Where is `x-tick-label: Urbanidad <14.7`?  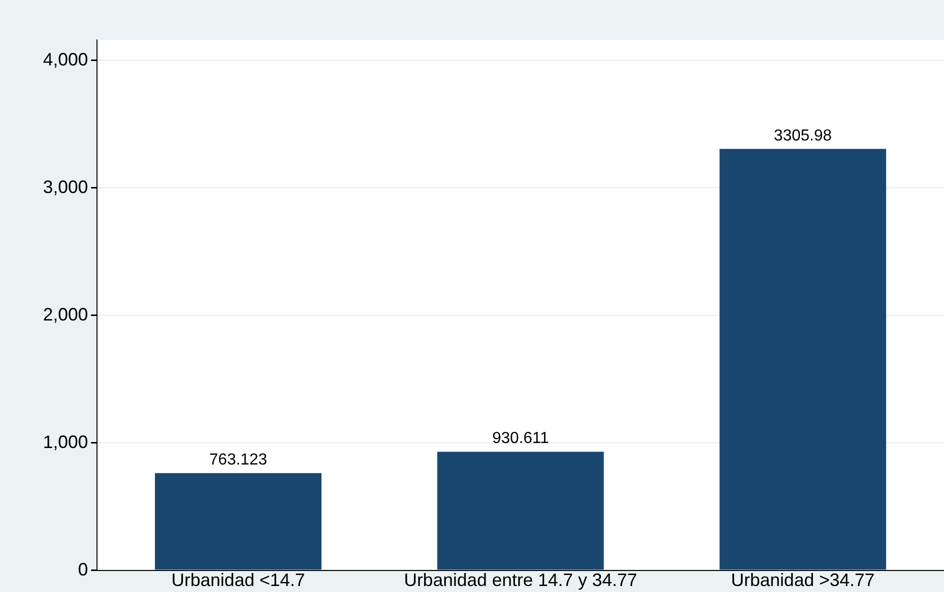
x-tick-label: Urbanidad <14.7 is located at coordinates (238, 580).